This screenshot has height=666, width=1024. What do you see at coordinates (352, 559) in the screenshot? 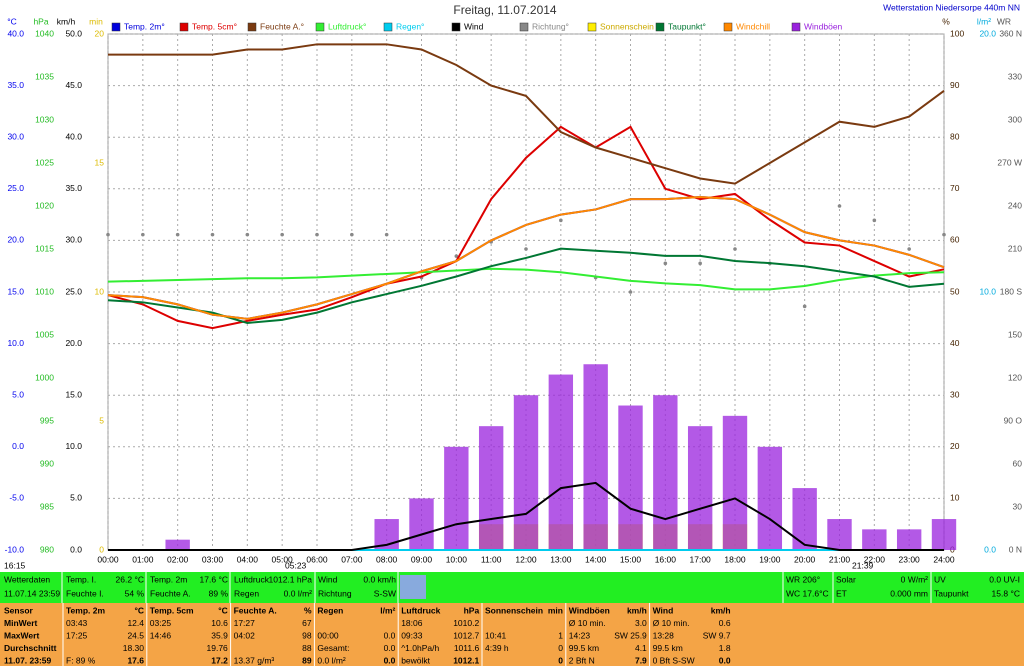
I see `x-tick-label: 07:00` at bounding box center [352, 559].